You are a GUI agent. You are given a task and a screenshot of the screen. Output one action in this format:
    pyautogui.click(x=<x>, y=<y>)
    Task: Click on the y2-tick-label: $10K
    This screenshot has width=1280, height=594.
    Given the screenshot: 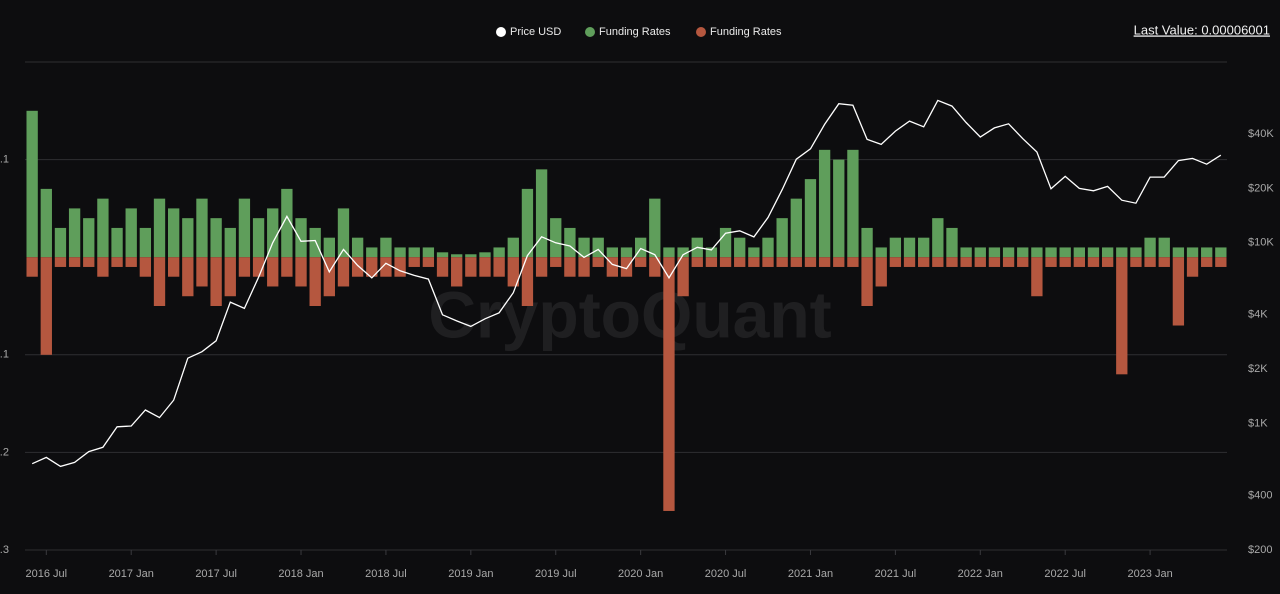 What is the action you would take?
    pyautogui.click(x=1261, y=243)
    